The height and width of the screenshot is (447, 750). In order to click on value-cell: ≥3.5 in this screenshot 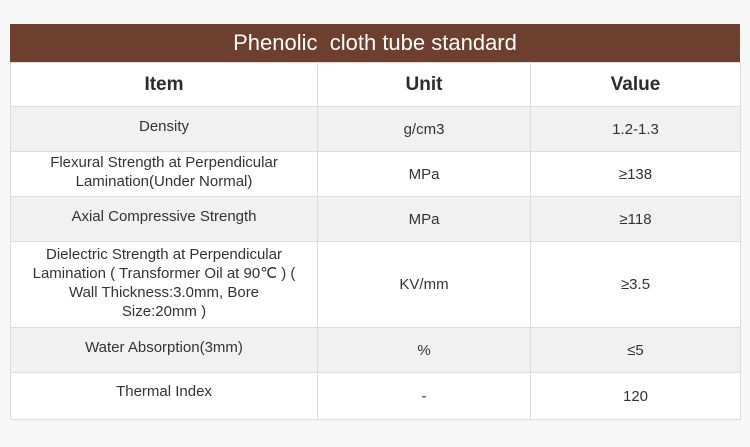, I will do `click(635, 284)`.